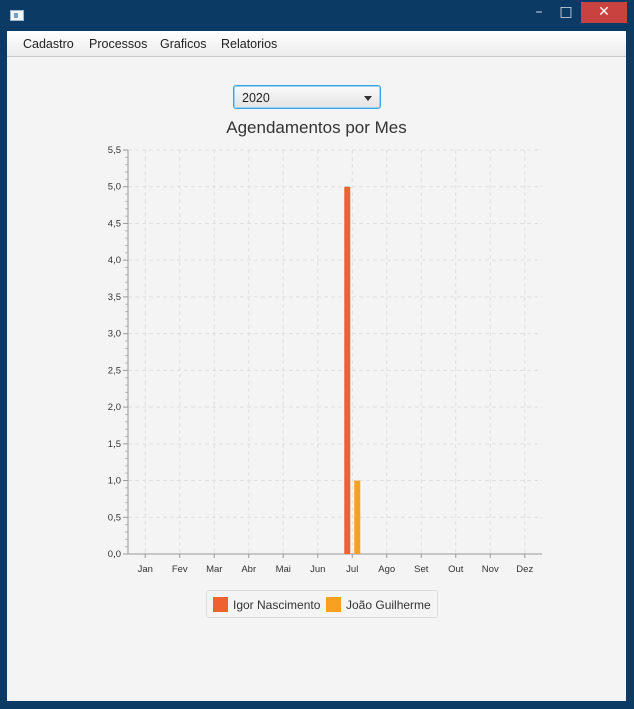  What do you see at coordinates (388, 605) in the screenshot?
I see `legend-label: João Guilherme` at bounding box center [388, 605].